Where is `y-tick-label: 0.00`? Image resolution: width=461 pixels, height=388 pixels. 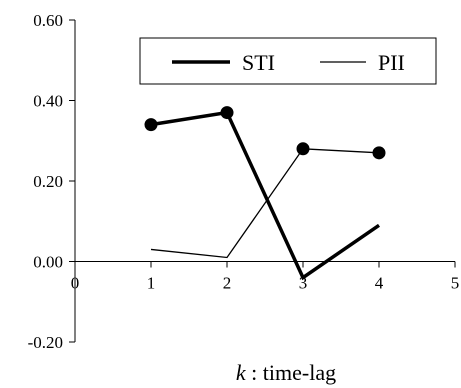 y-tick-label: 0.00 is located at coordinates (48, 262).